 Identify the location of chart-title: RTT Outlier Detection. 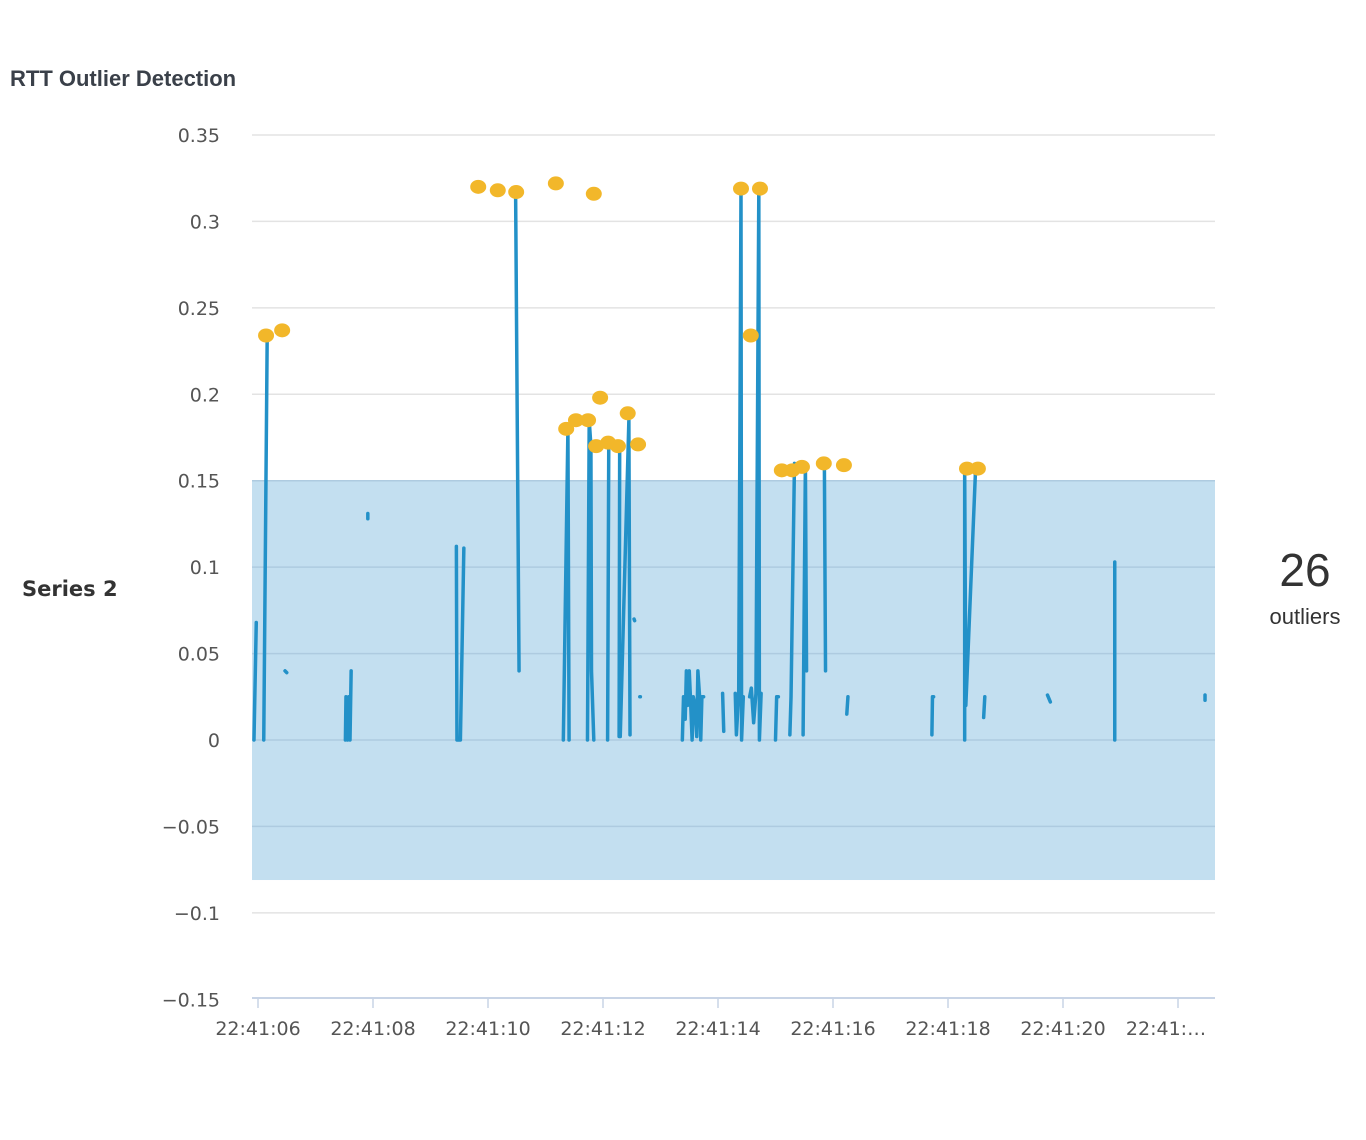
(123, 78).